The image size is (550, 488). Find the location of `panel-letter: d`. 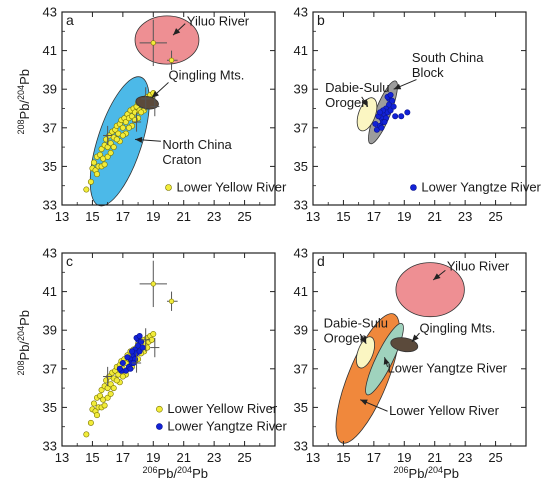

panel-letter: d is located at coordinates (321, 261).